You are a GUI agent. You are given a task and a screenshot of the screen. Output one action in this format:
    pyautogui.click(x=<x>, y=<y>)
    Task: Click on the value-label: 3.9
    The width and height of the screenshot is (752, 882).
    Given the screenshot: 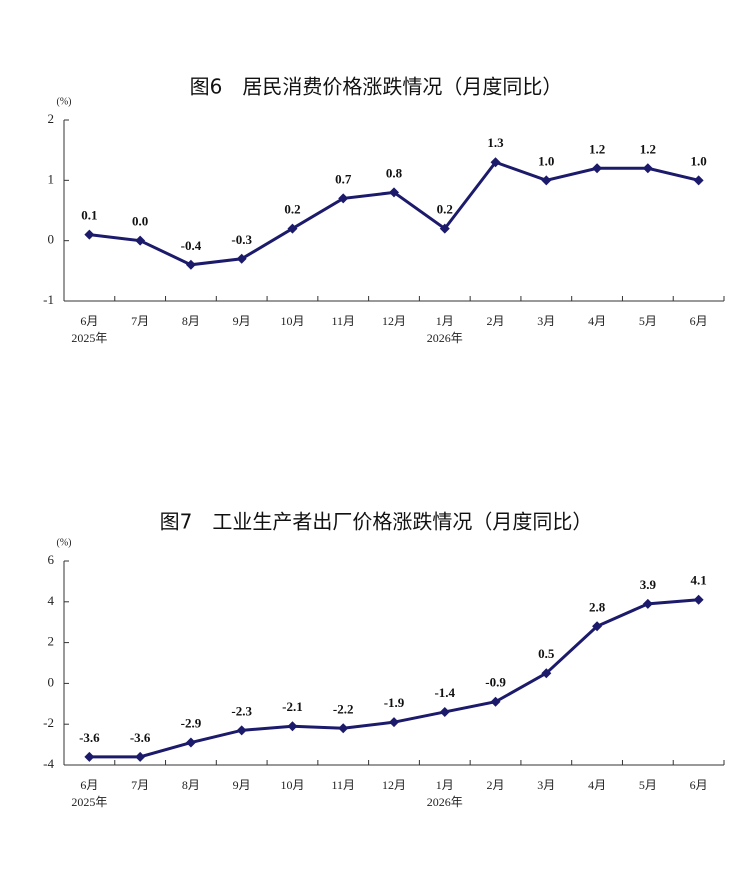 What is the action you would take?
    pyautogui.click(x=648, y=584)
    